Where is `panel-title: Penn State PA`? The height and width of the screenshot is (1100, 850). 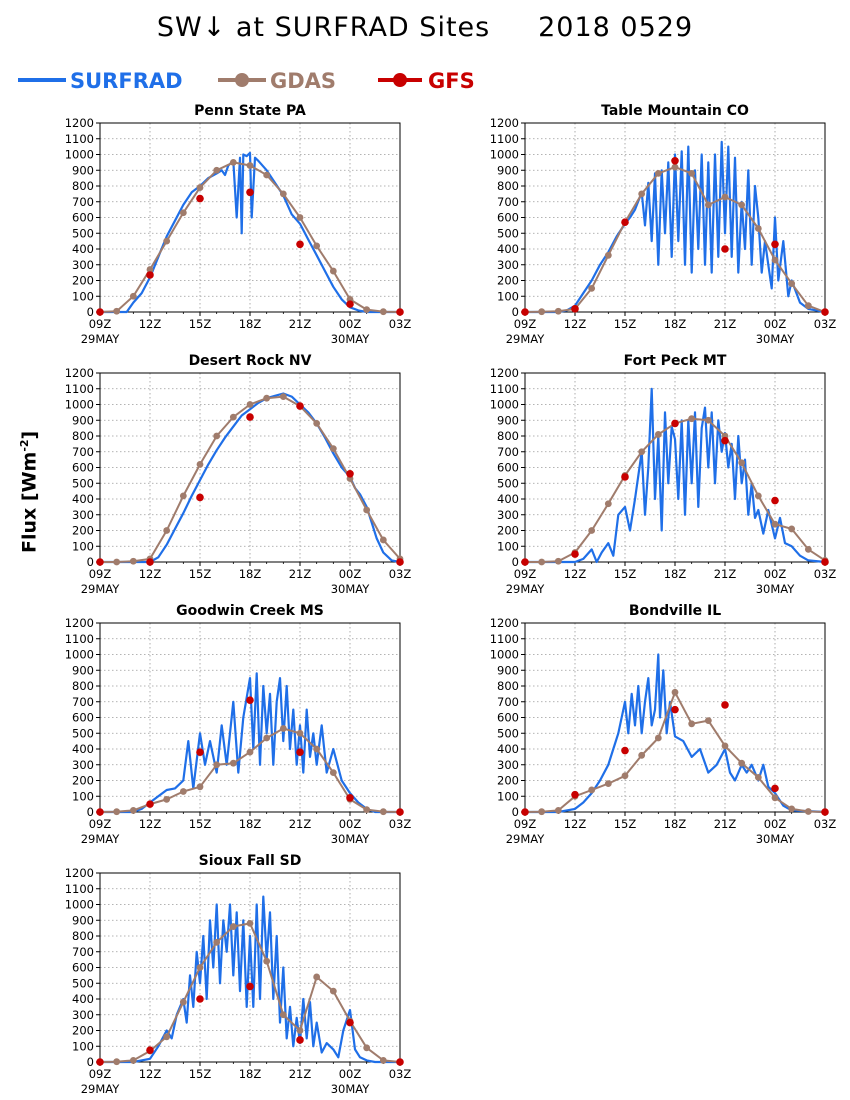 panel-title: Penn State PA is located at coordinates (250, 111).